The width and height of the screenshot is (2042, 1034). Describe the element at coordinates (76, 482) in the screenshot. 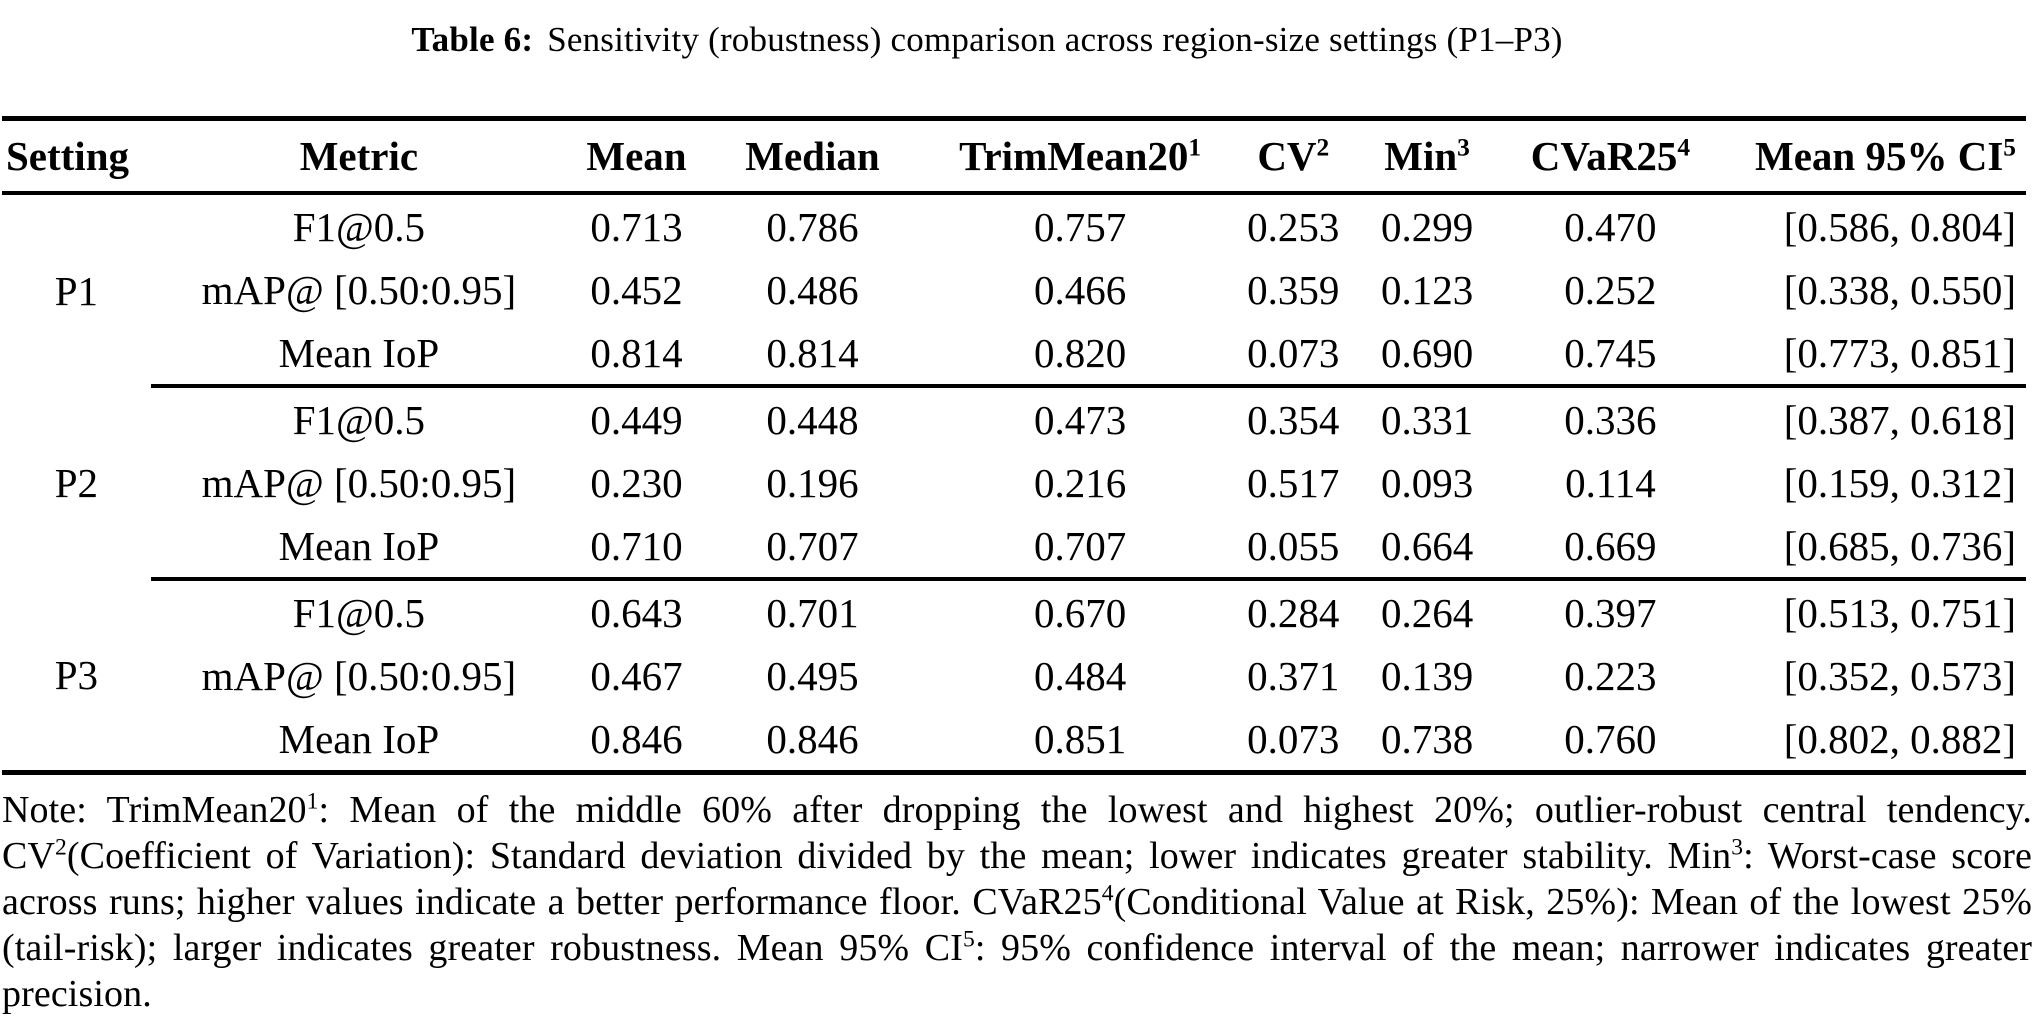

I see `setting-label-p2: P2` at that location.